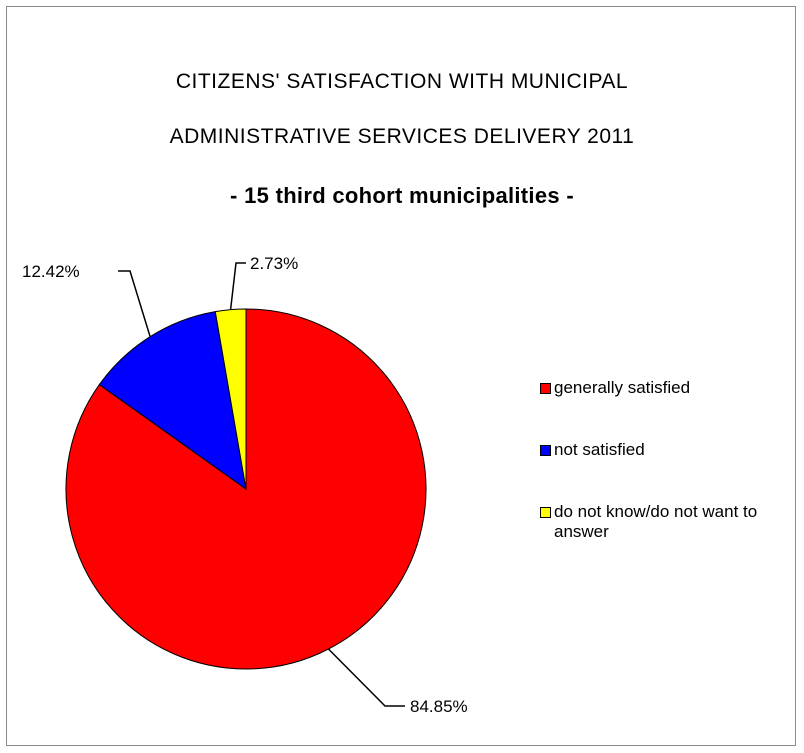 This screenshot has width=804, height=753. What do you see at coordinates (51, 271) in the screenshot?
I see `data-label-1: 12.42%` at bounding box center [51, 271].